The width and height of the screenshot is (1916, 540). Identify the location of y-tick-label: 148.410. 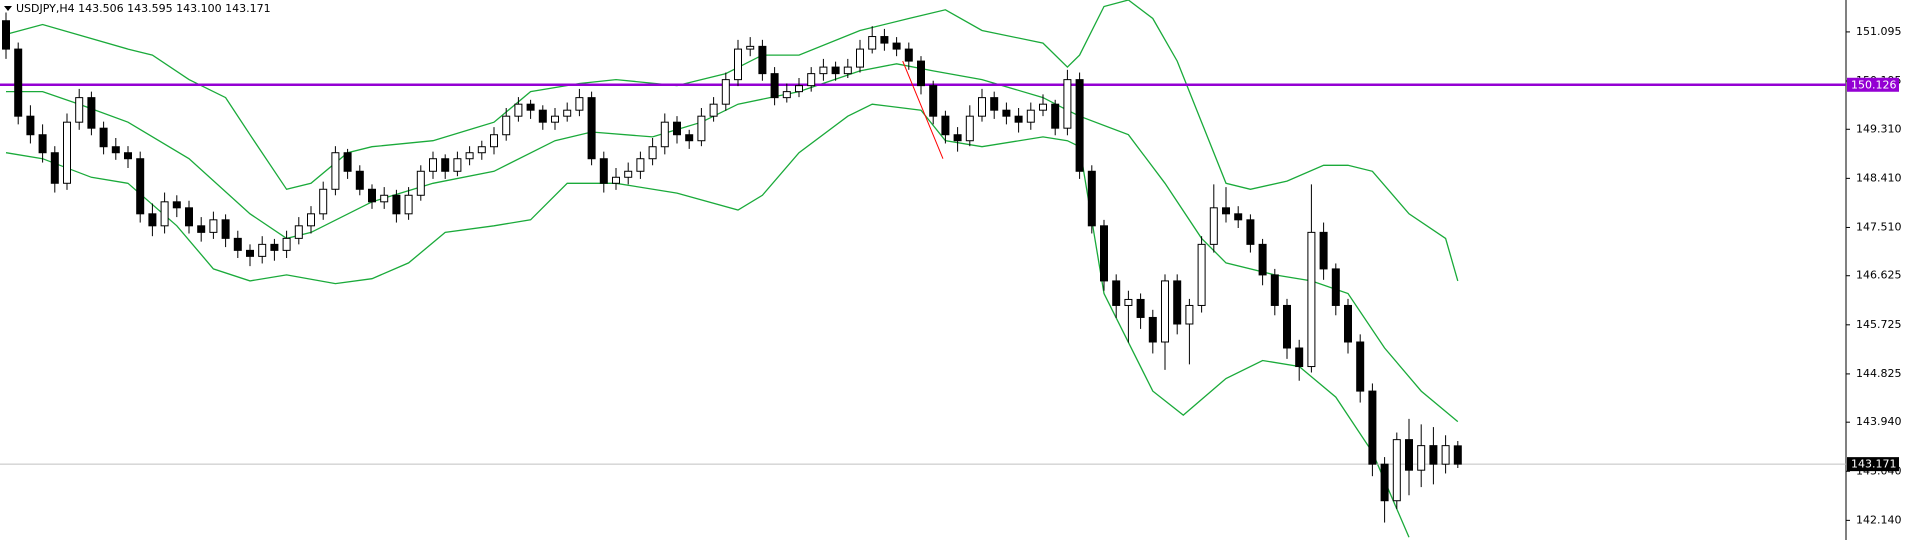
(1879, 177).